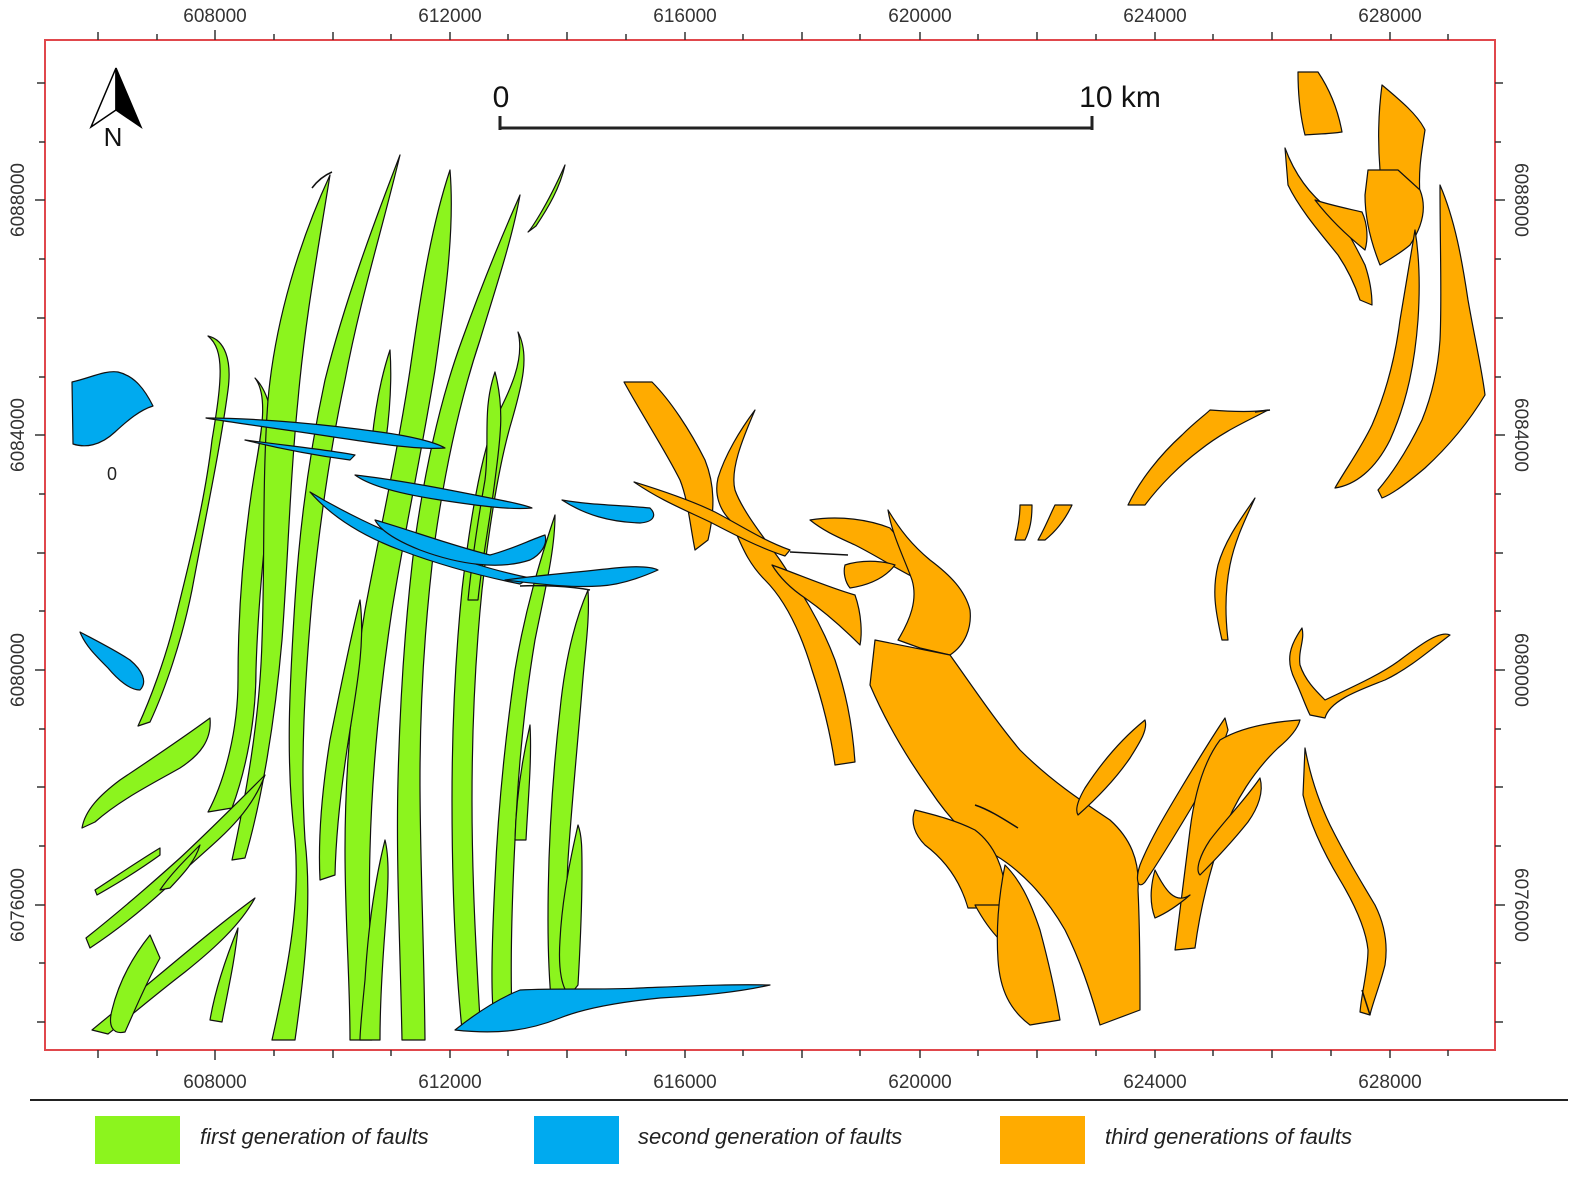  What do you see at coordinates (1520, 905) in the screenshot?
I see `y-tick-label-right: 6076000` at bounding box center [1520, 905].